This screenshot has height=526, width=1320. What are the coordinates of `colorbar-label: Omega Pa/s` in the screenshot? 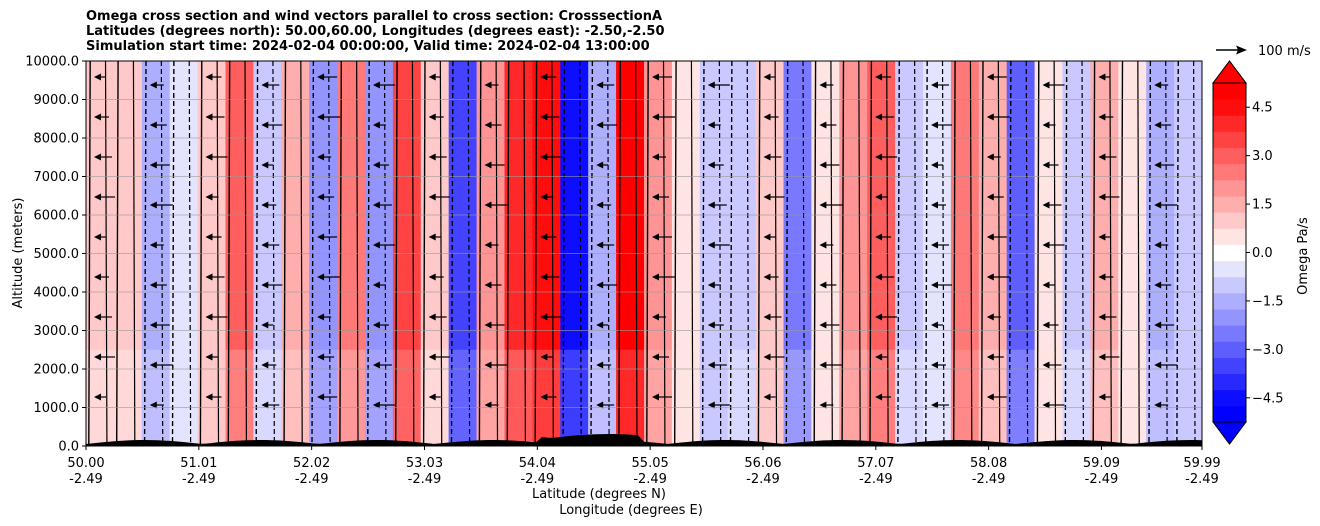 It's located at (1303, 256).